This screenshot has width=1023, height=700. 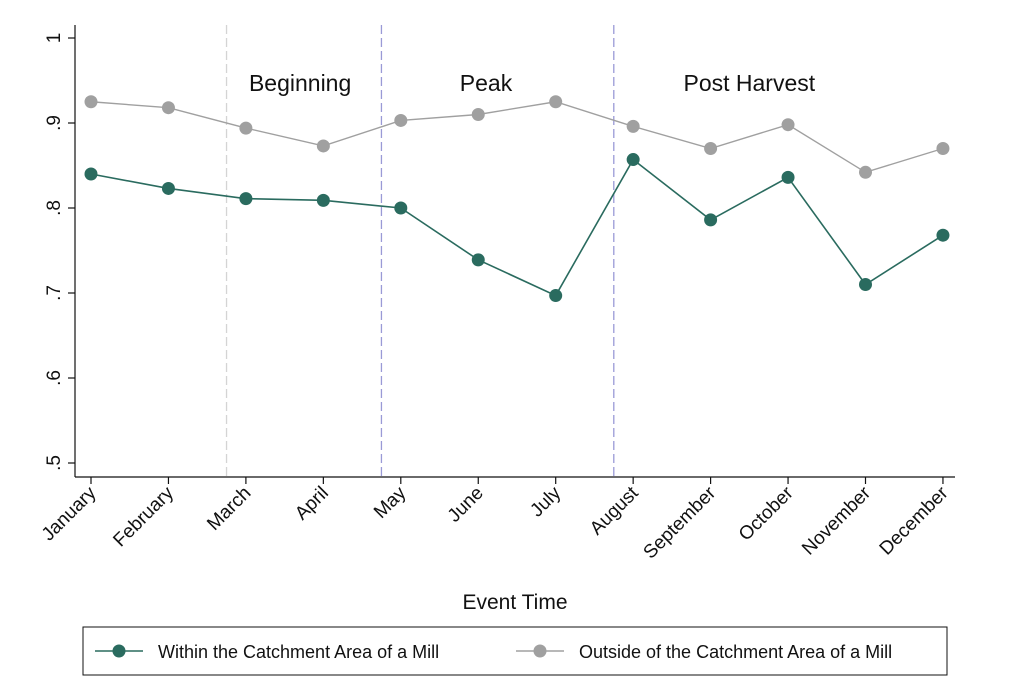 I want to click on y-tick-label: .8, so click(x=54, y=208).